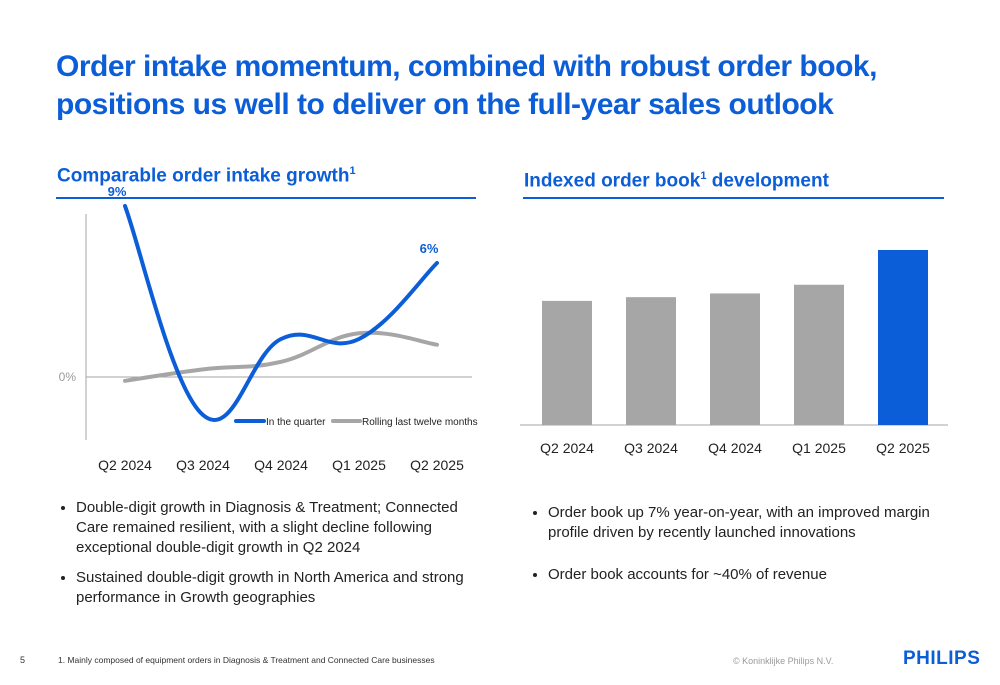 Image resolution: width=1000 pixels, height=685 pixels. What do you see at coordinates (352, 171) in the screenshot?
I see `left-panel-heading-sup: 1` at bounding box center [352, 171].